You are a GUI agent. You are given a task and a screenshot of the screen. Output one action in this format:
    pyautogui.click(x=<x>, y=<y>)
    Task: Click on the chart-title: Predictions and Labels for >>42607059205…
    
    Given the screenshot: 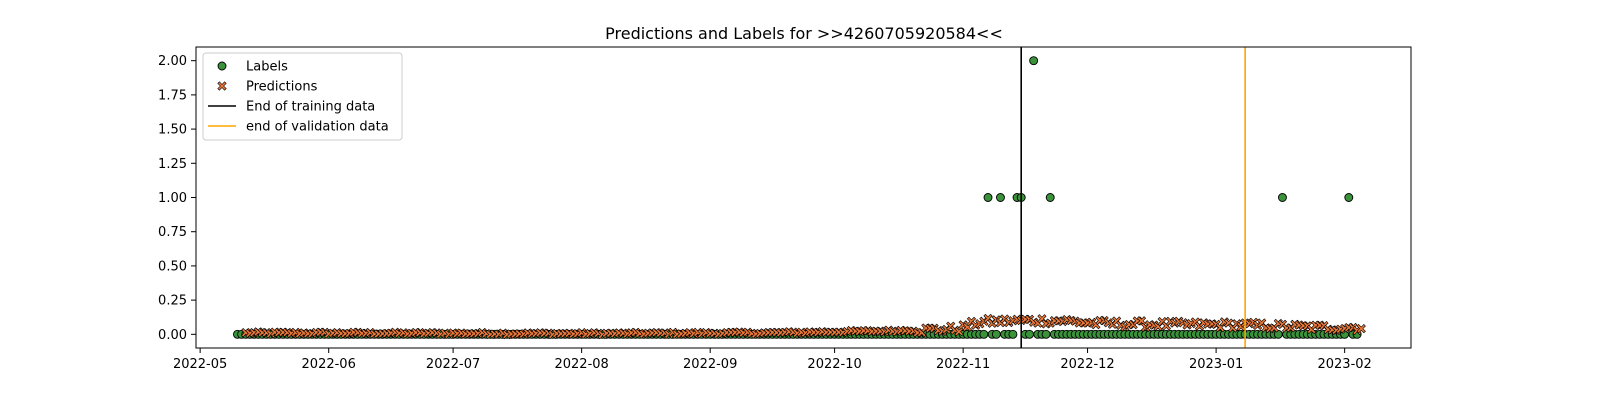 What is the action you would take?
    pyautogui.click(x=804, y=33)
    